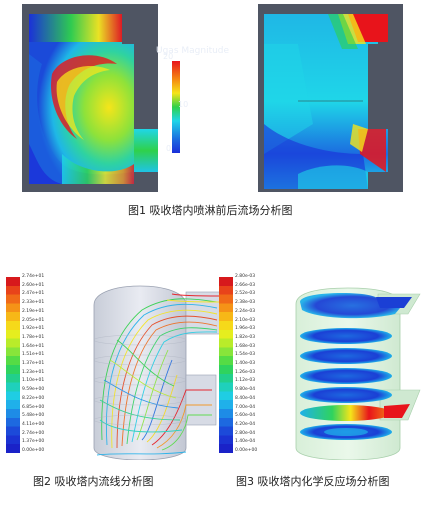 The image size is (443, 505). What do you see at coordinates (33, 276) in the screenshot?
I see `colorbar-tick-label: 2.74e+01` at bounding box center [33, 276].